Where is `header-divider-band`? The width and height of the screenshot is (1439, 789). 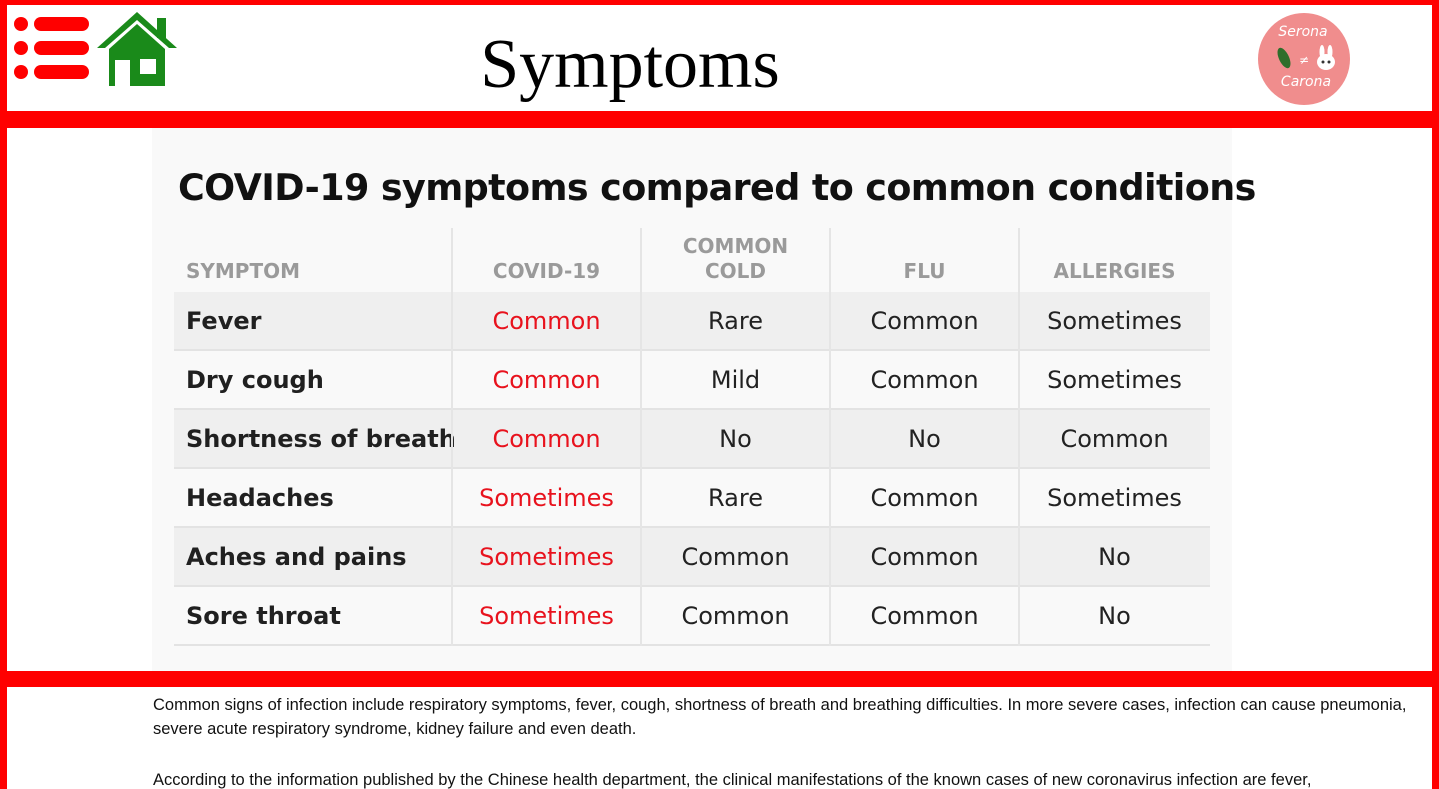
header-divider-band is located at coordinates (719, 119).